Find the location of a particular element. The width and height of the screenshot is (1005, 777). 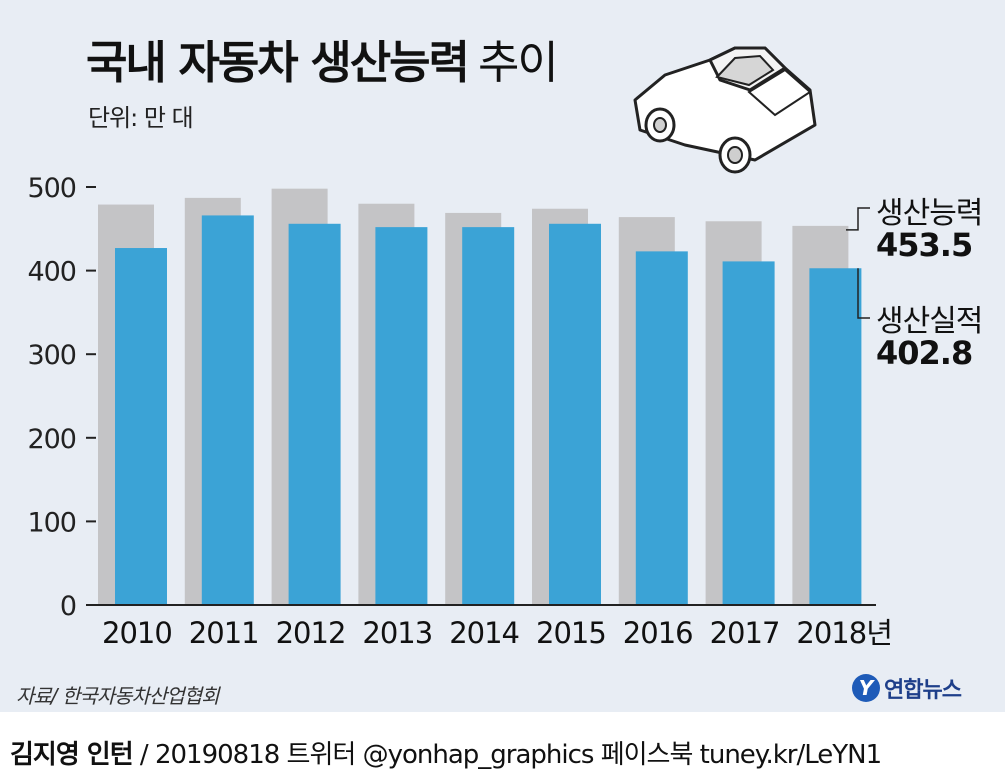

x-tick-label: 2016 is located at coordinates (658, 633).